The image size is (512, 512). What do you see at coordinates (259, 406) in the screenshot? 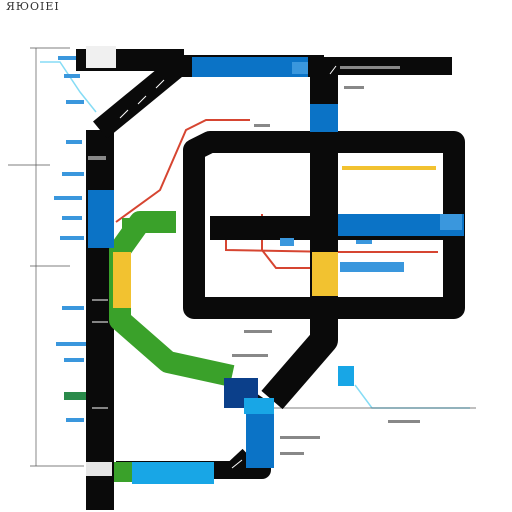
I see `light-blue-junction` at bounding box center [259, 406].